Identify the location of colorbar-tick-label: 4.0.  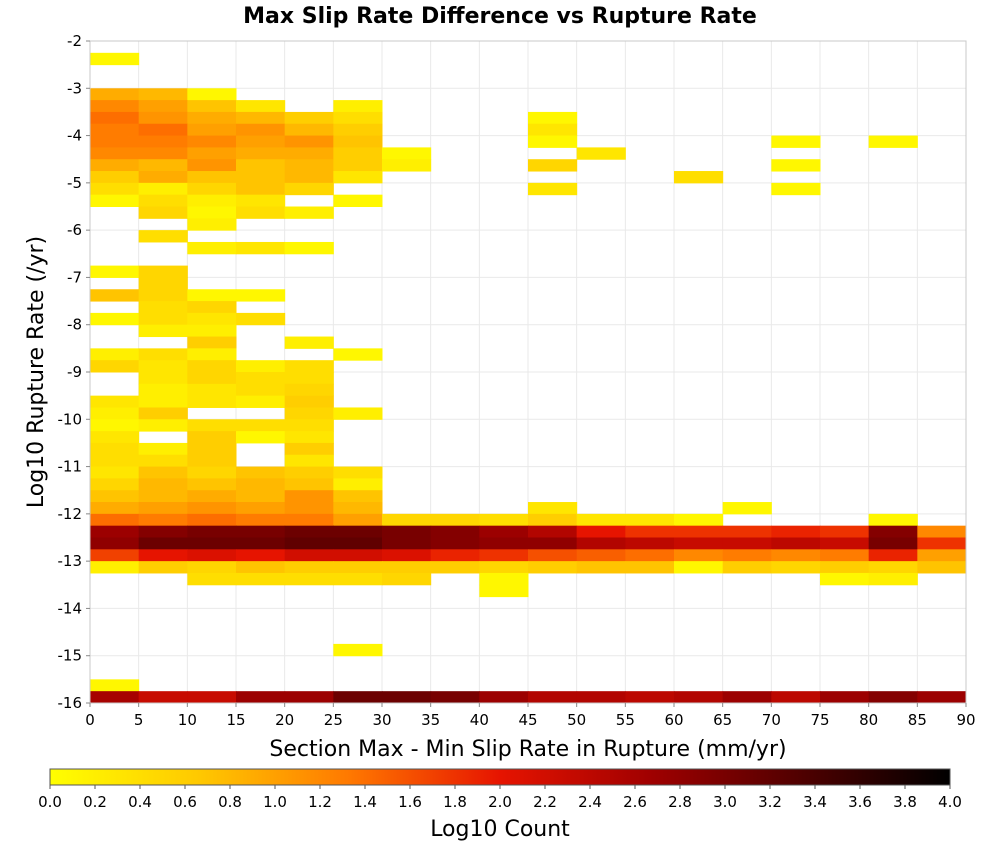
(950, 802).